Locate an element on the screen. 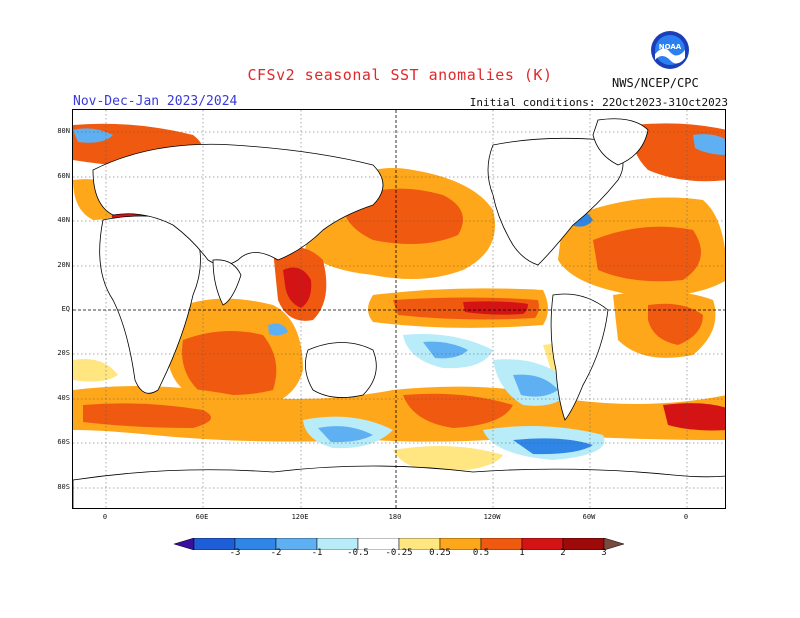 This screenshot has width=800, height=618. lon-label-0-east: 0 is located at coordinates (686, 517).